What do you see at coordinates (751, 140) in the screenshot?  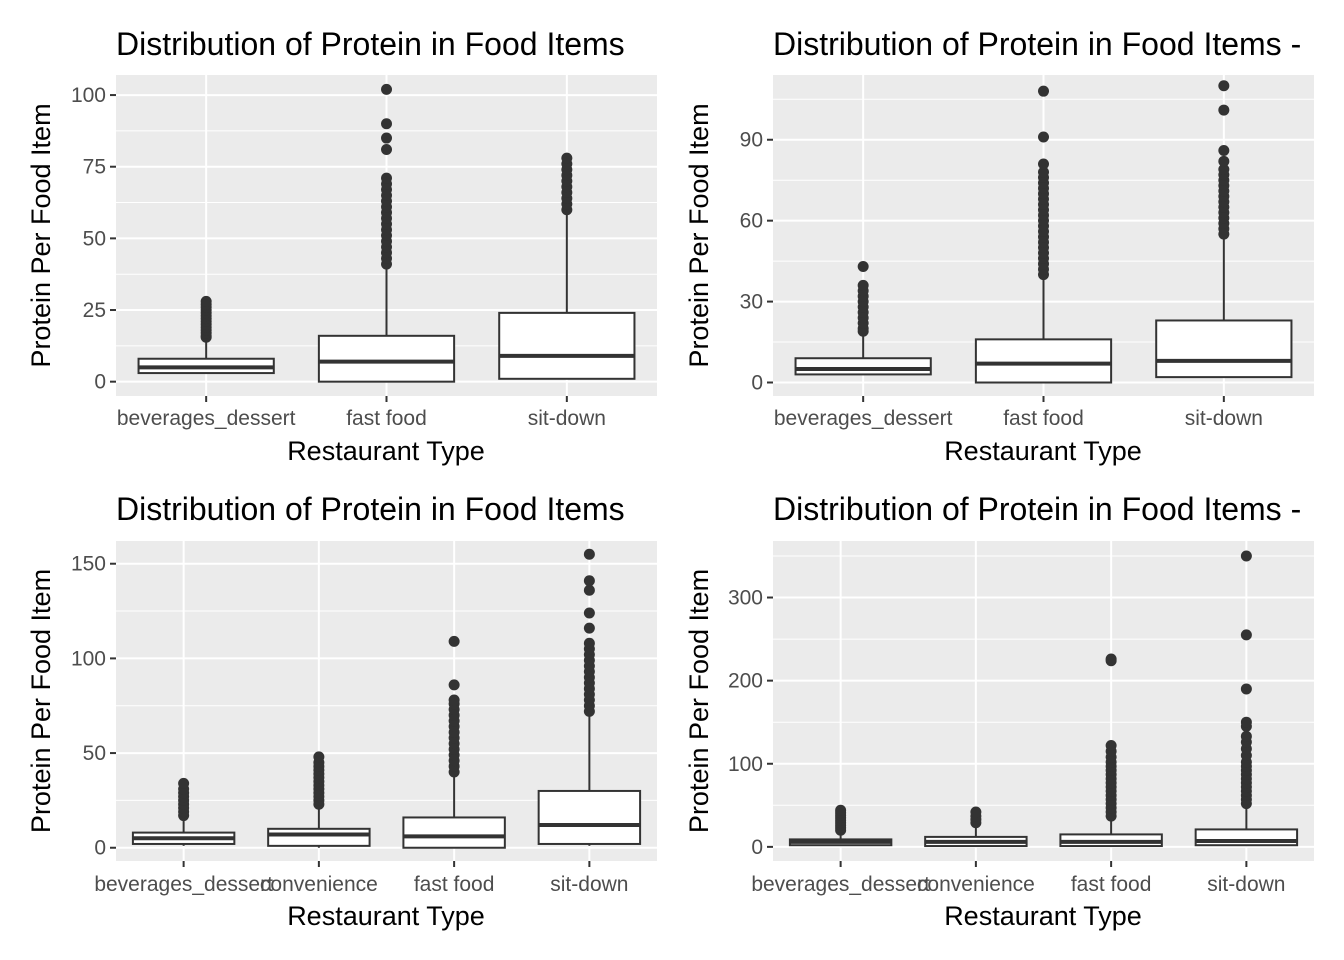 I see `y-tick-label: 90` at bounding box center [751, 140].